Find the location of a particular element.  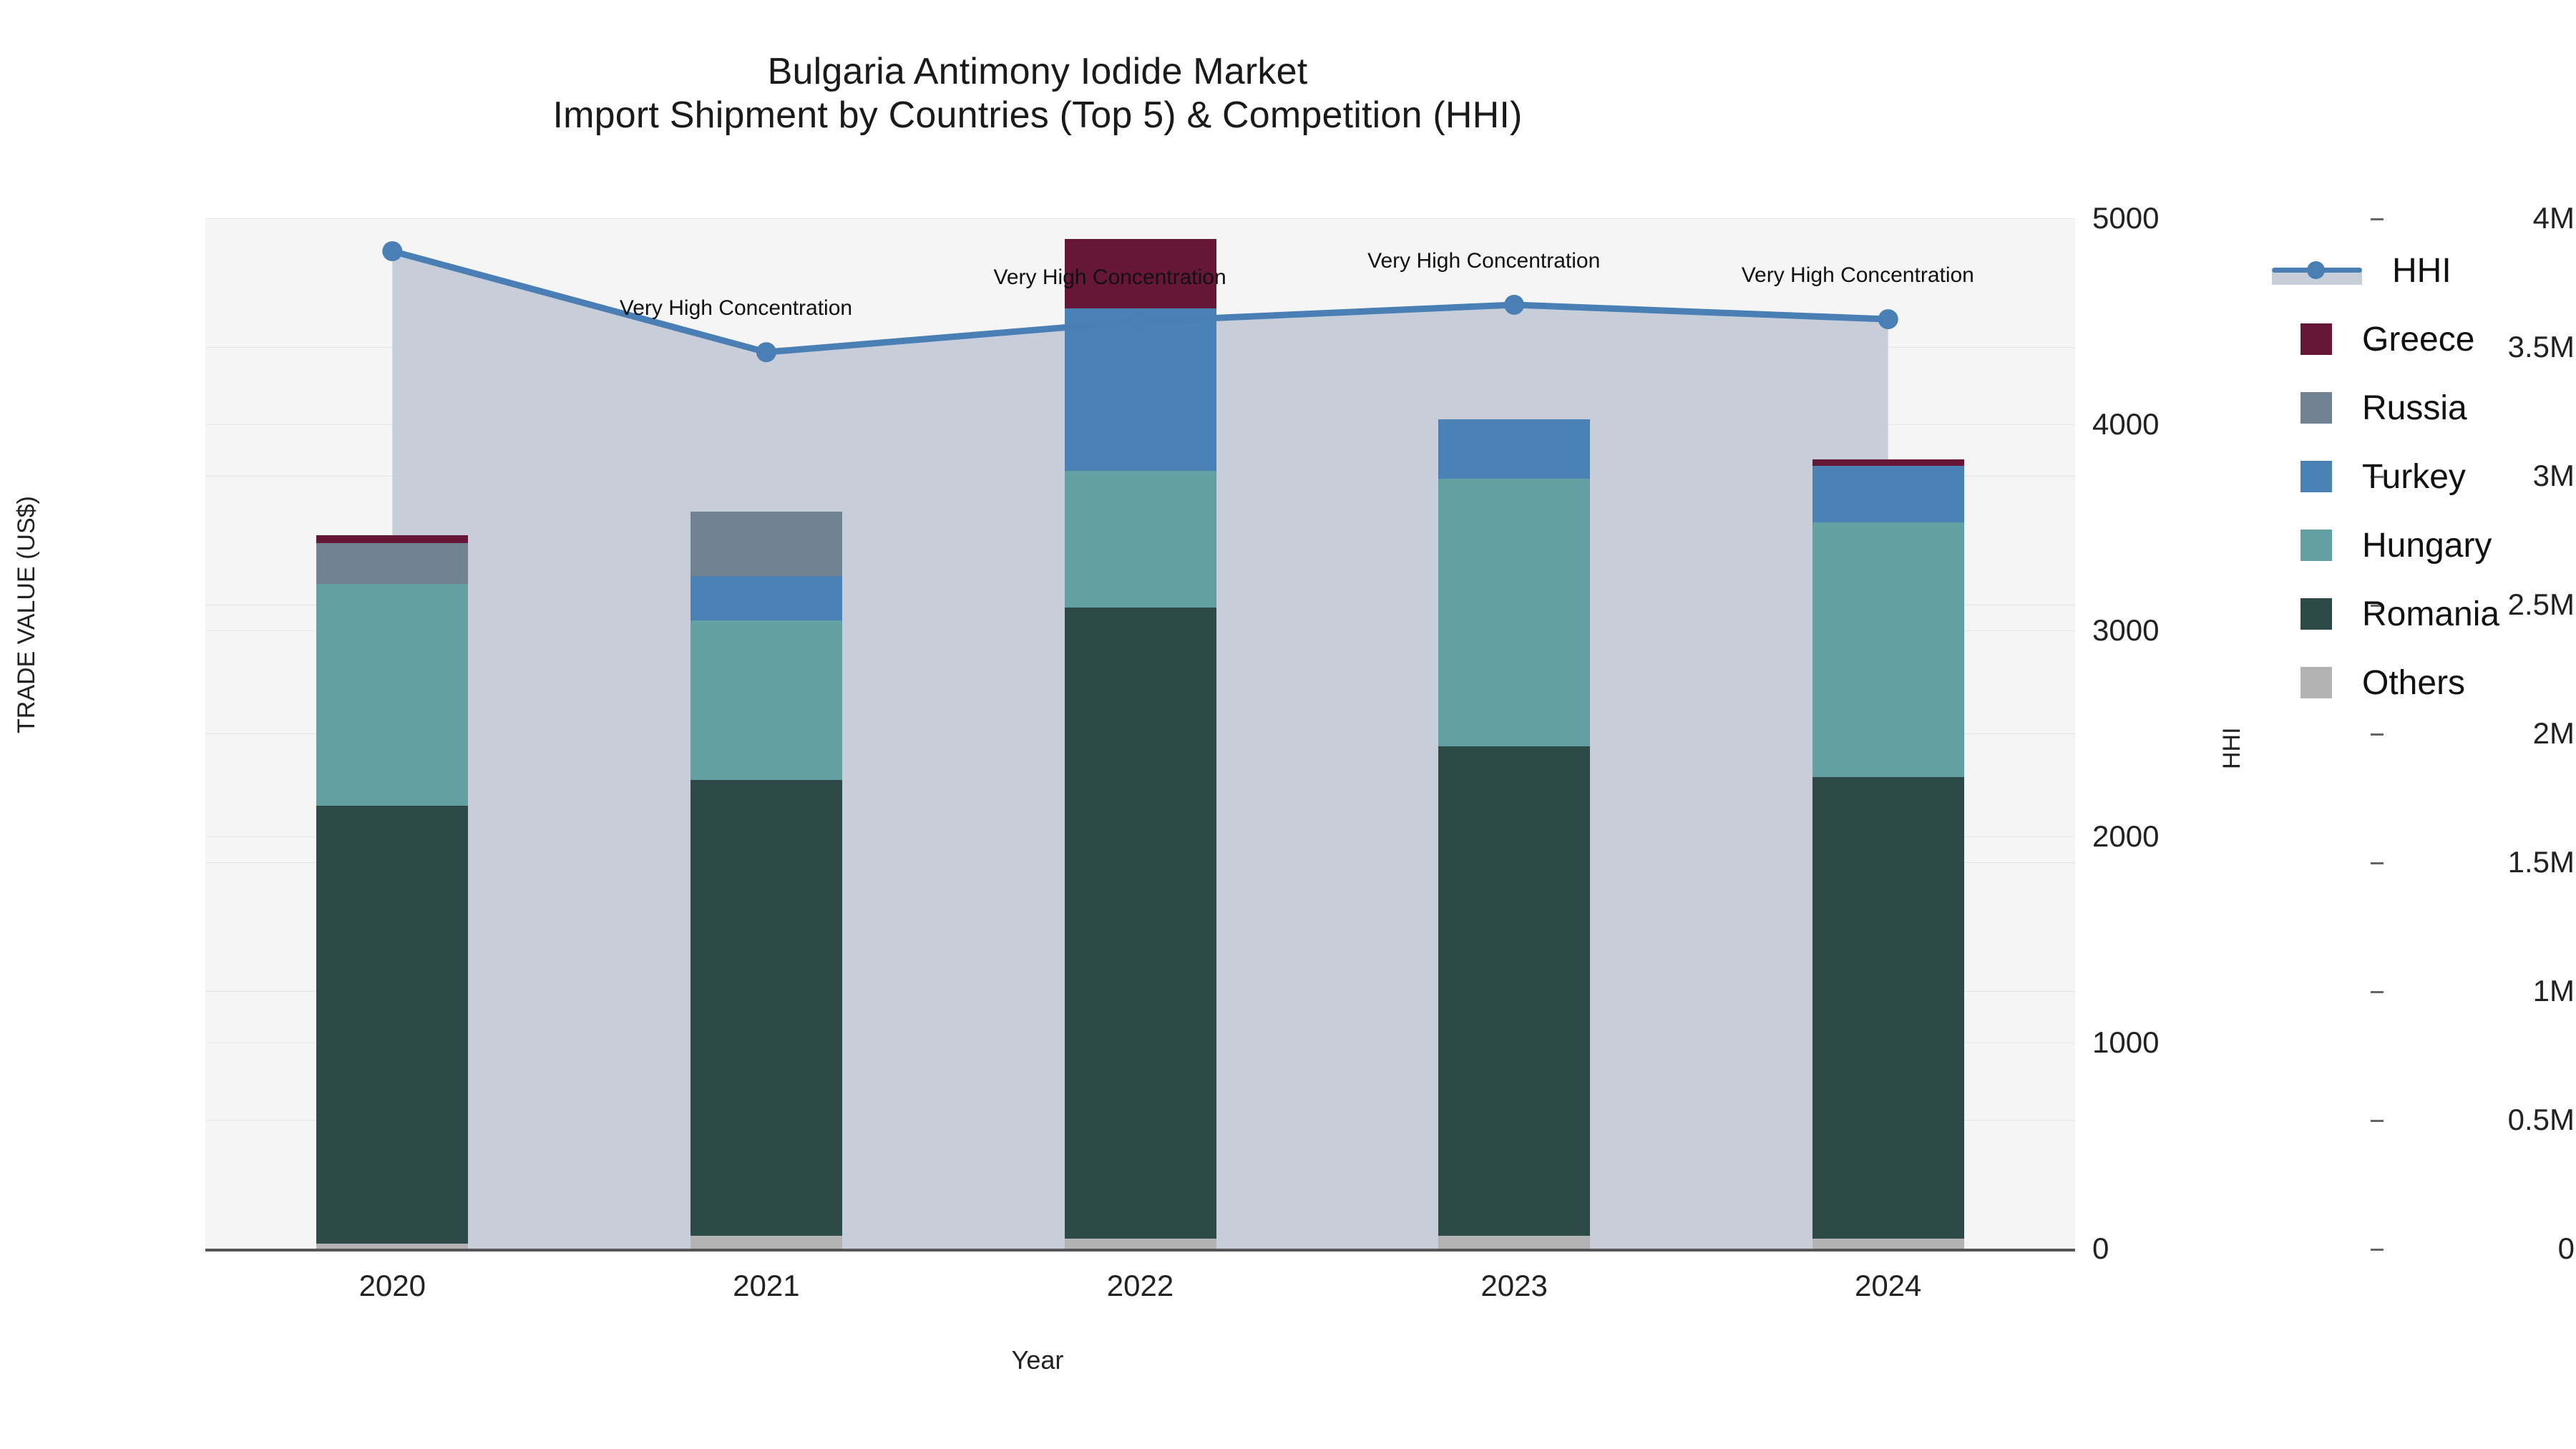

hhi-marker-2022 is located at coordinates (1140, 321).